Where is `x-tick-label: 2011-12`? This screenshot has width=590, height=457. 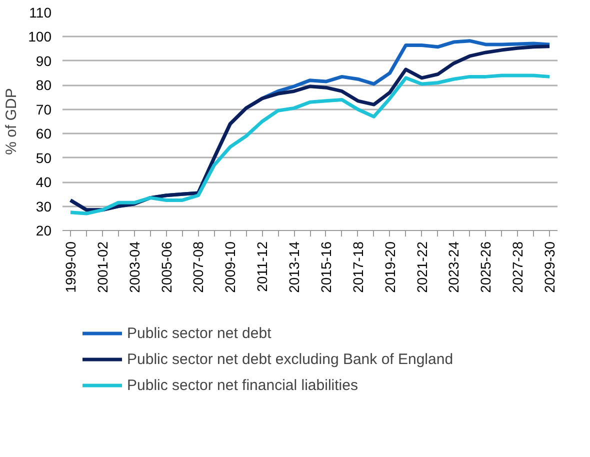 x-tick-label: 2011-12 is located at coordinates (262, 266).